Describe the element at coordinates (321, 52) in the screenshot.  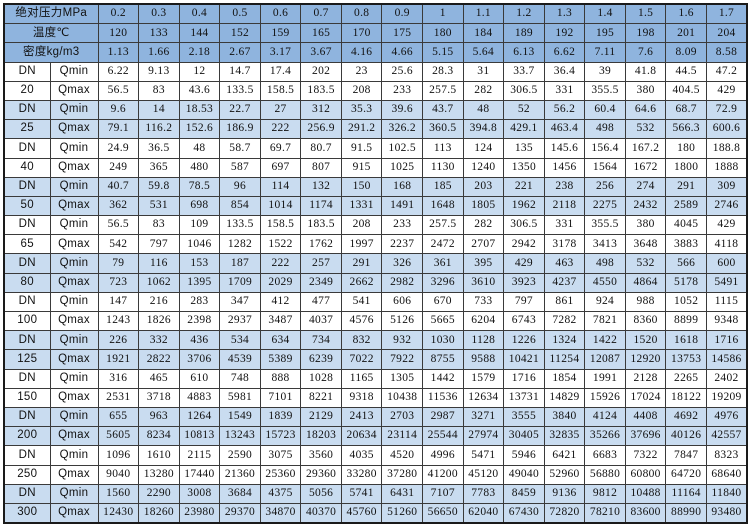
I see `header-value-cell: 3.67` at that location.